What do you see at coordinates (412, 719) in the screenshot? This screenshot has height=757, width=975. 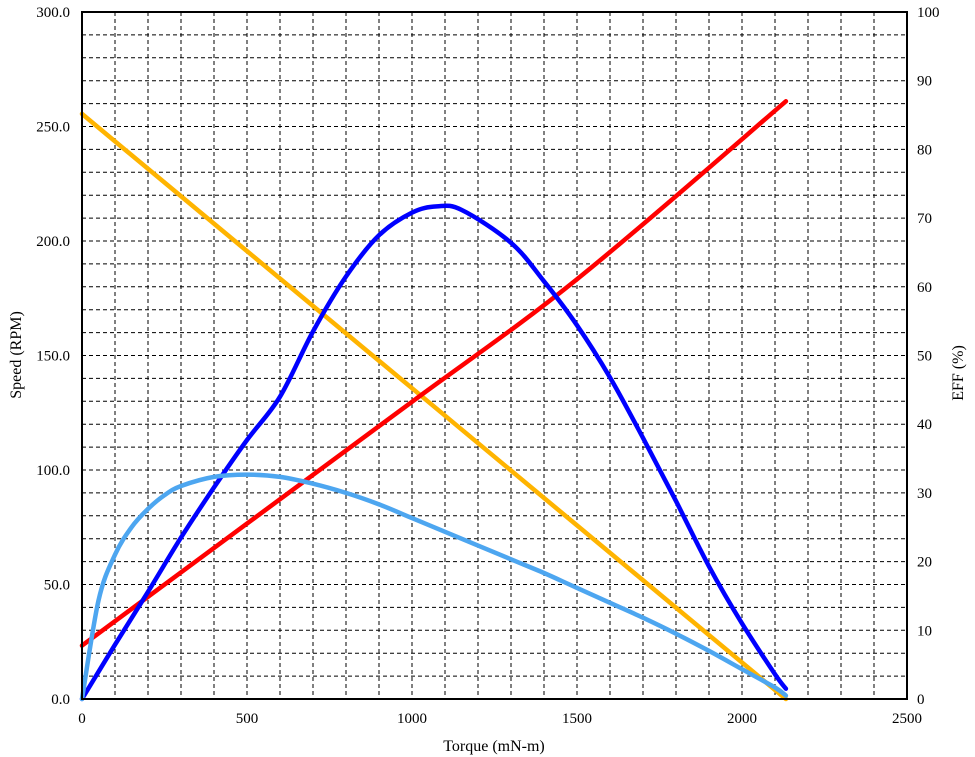 I see `x-tick-label: 1000` at bounding box center [412, 719].